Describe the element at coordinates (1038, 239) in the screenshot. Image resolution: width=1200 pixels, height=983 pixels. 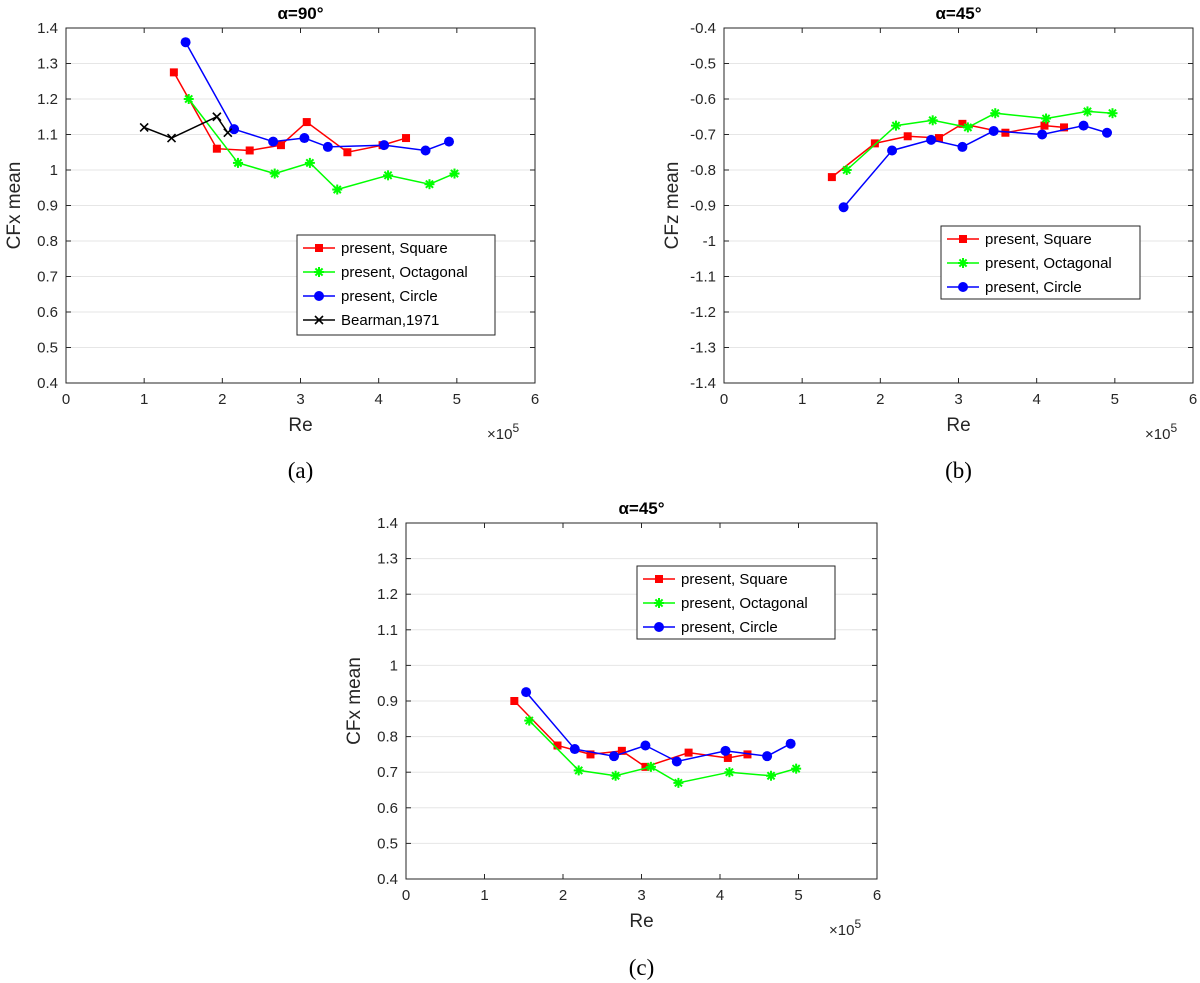
I see `legend-entry: present, Square` at that location.